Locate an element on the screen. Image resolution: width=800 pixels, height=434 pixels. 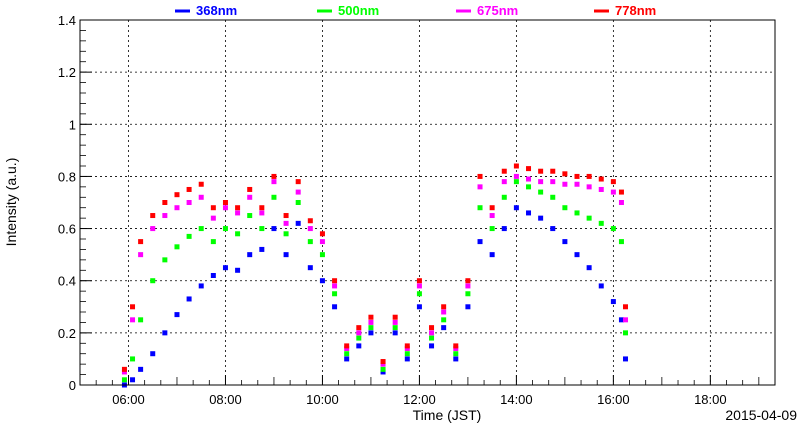
y-tick-label: 0.2 is located at coordinates (67, 333).